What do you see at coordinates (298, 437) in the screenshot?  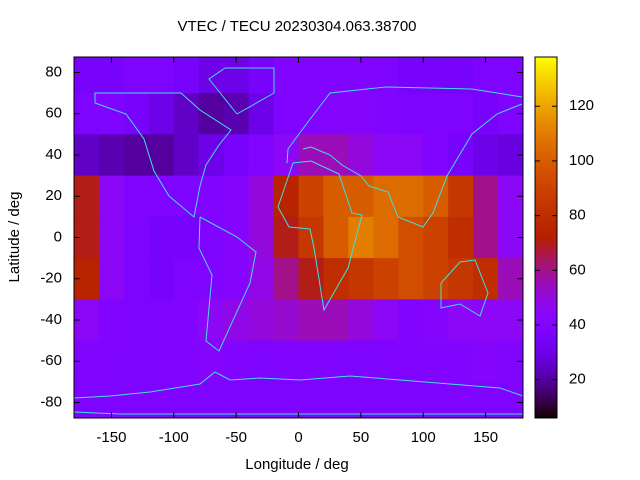 I see `x-tick-label: 0` at bounding box center [298, 437].